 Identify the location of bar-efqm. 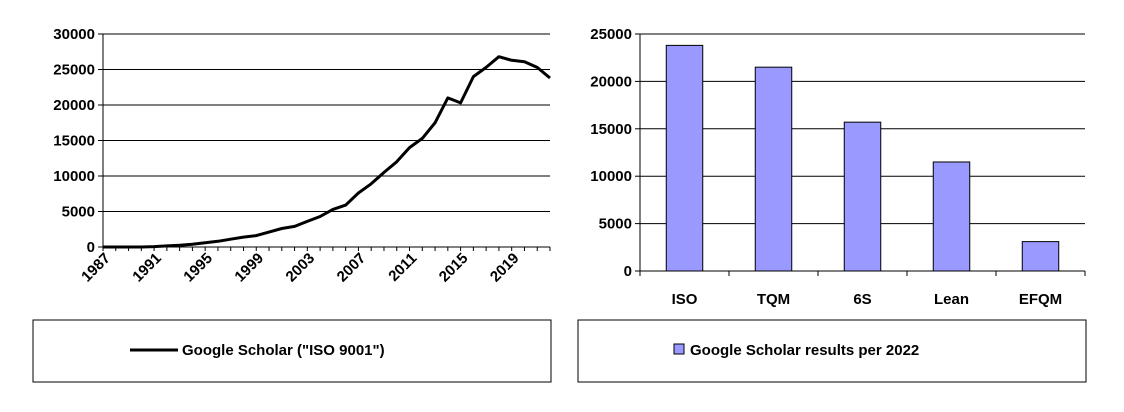
(1040, 256).